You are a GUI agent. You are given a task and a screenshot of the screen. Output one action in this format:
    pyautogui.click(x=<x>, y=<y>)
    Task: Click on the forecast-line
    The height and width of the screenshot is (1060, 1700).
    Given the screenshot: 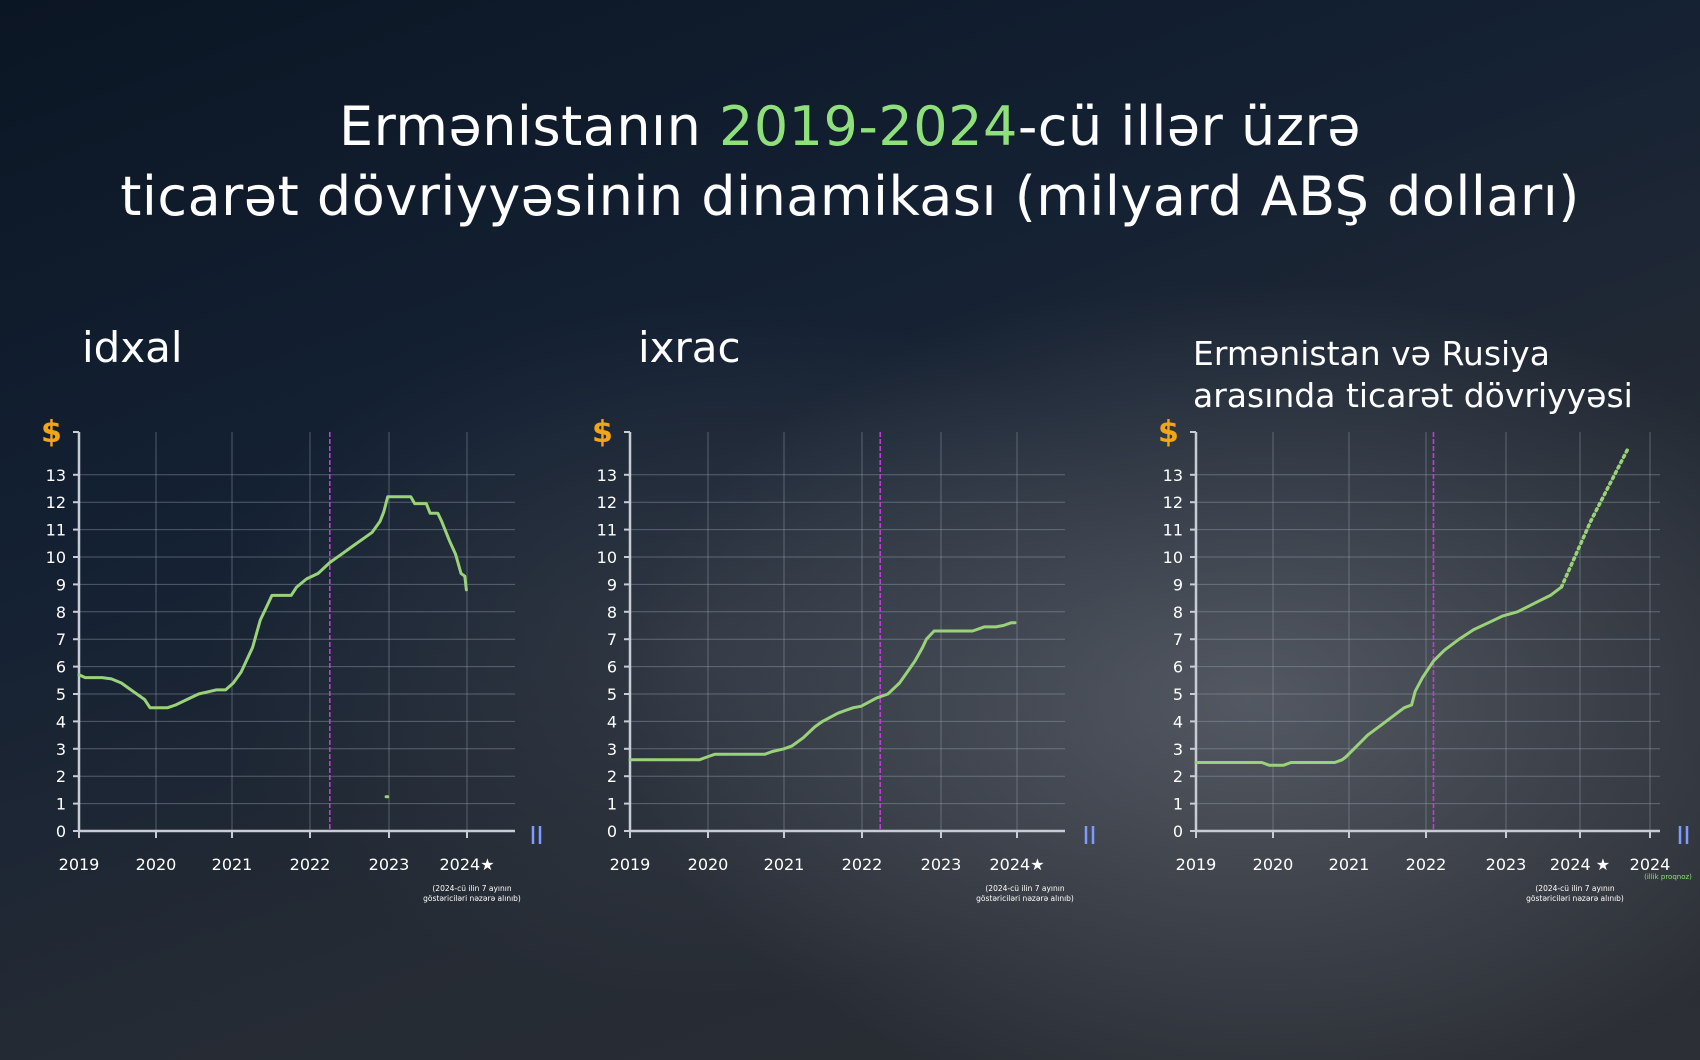 What is the action you would take?
    pyautogui.click(x=1595, y=517)
    